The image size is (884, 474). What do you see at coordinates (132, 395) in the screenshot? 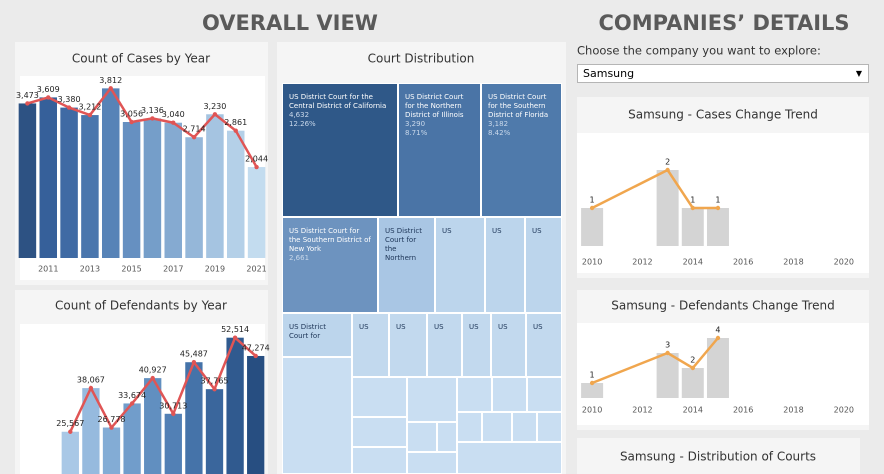
I see `value-label: 33,674` at bounding box center [132, 395].